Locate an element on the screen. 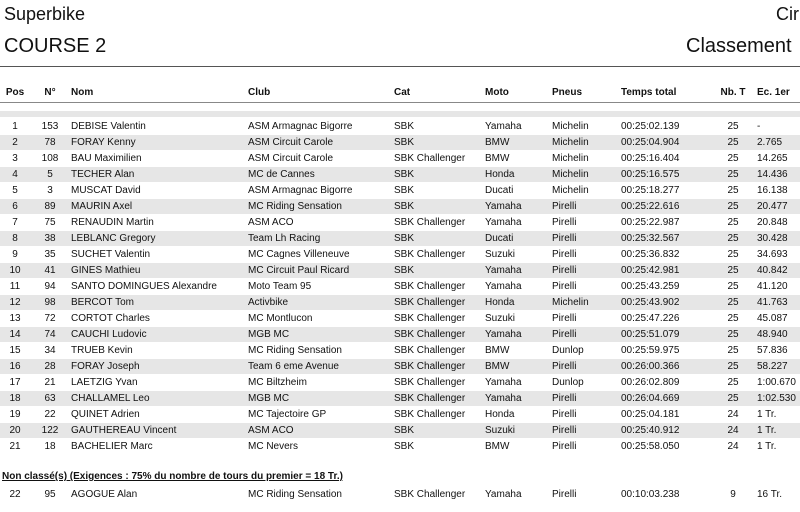 The image size is (800, 512). tyres-cell: Dunlop is located at coordinates (568, 382).